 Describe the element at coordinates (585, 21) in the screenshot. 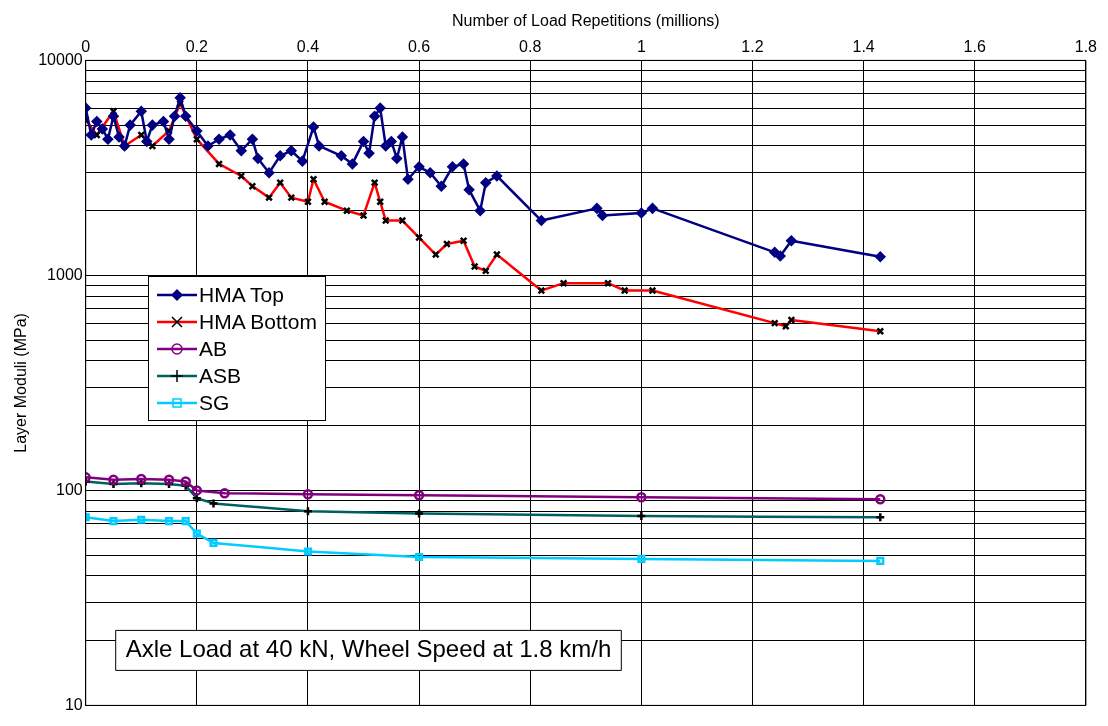

I see `x-axis-title: Number of Load Repetitions (millions)` at that location.